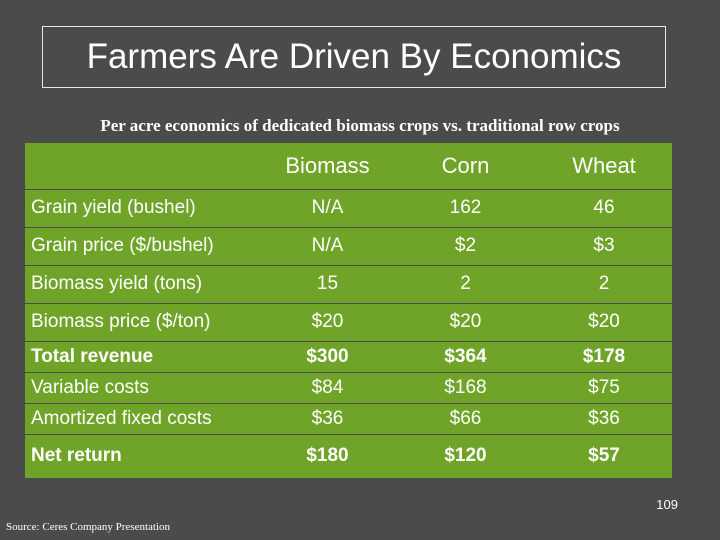 This screenshot has height=540, width=720. I want to click on cell-corn: $364, so click(465, 357).